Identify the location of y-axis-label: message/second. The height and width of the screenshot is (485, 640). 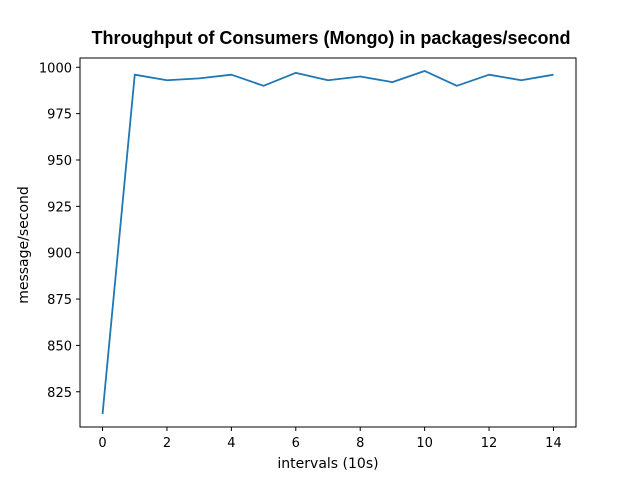
(24, 245).